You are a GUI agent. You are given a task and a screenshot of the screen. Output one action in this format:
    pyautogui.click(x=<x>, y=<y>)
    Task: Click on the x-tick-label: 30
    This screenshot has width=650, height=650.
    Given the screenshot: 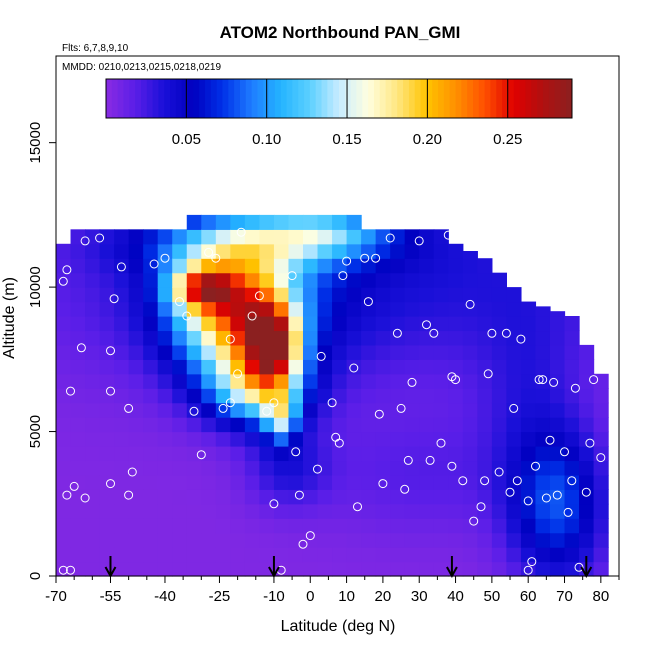 What is the action you would take?
    pyautogui.click(x=419, y=596)
    